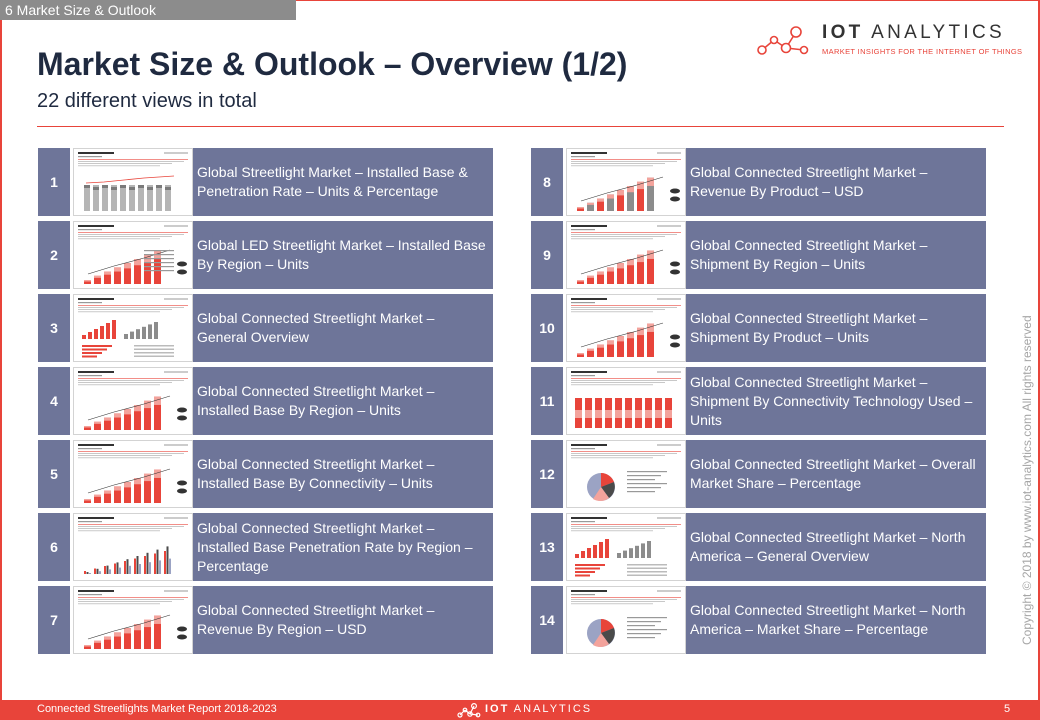 This screenshot has height=720, width=1040. What do you see at coordinates (1007, 709) in the screenshot?
I see `page-number: 5` at bounding box center [1007, 709].